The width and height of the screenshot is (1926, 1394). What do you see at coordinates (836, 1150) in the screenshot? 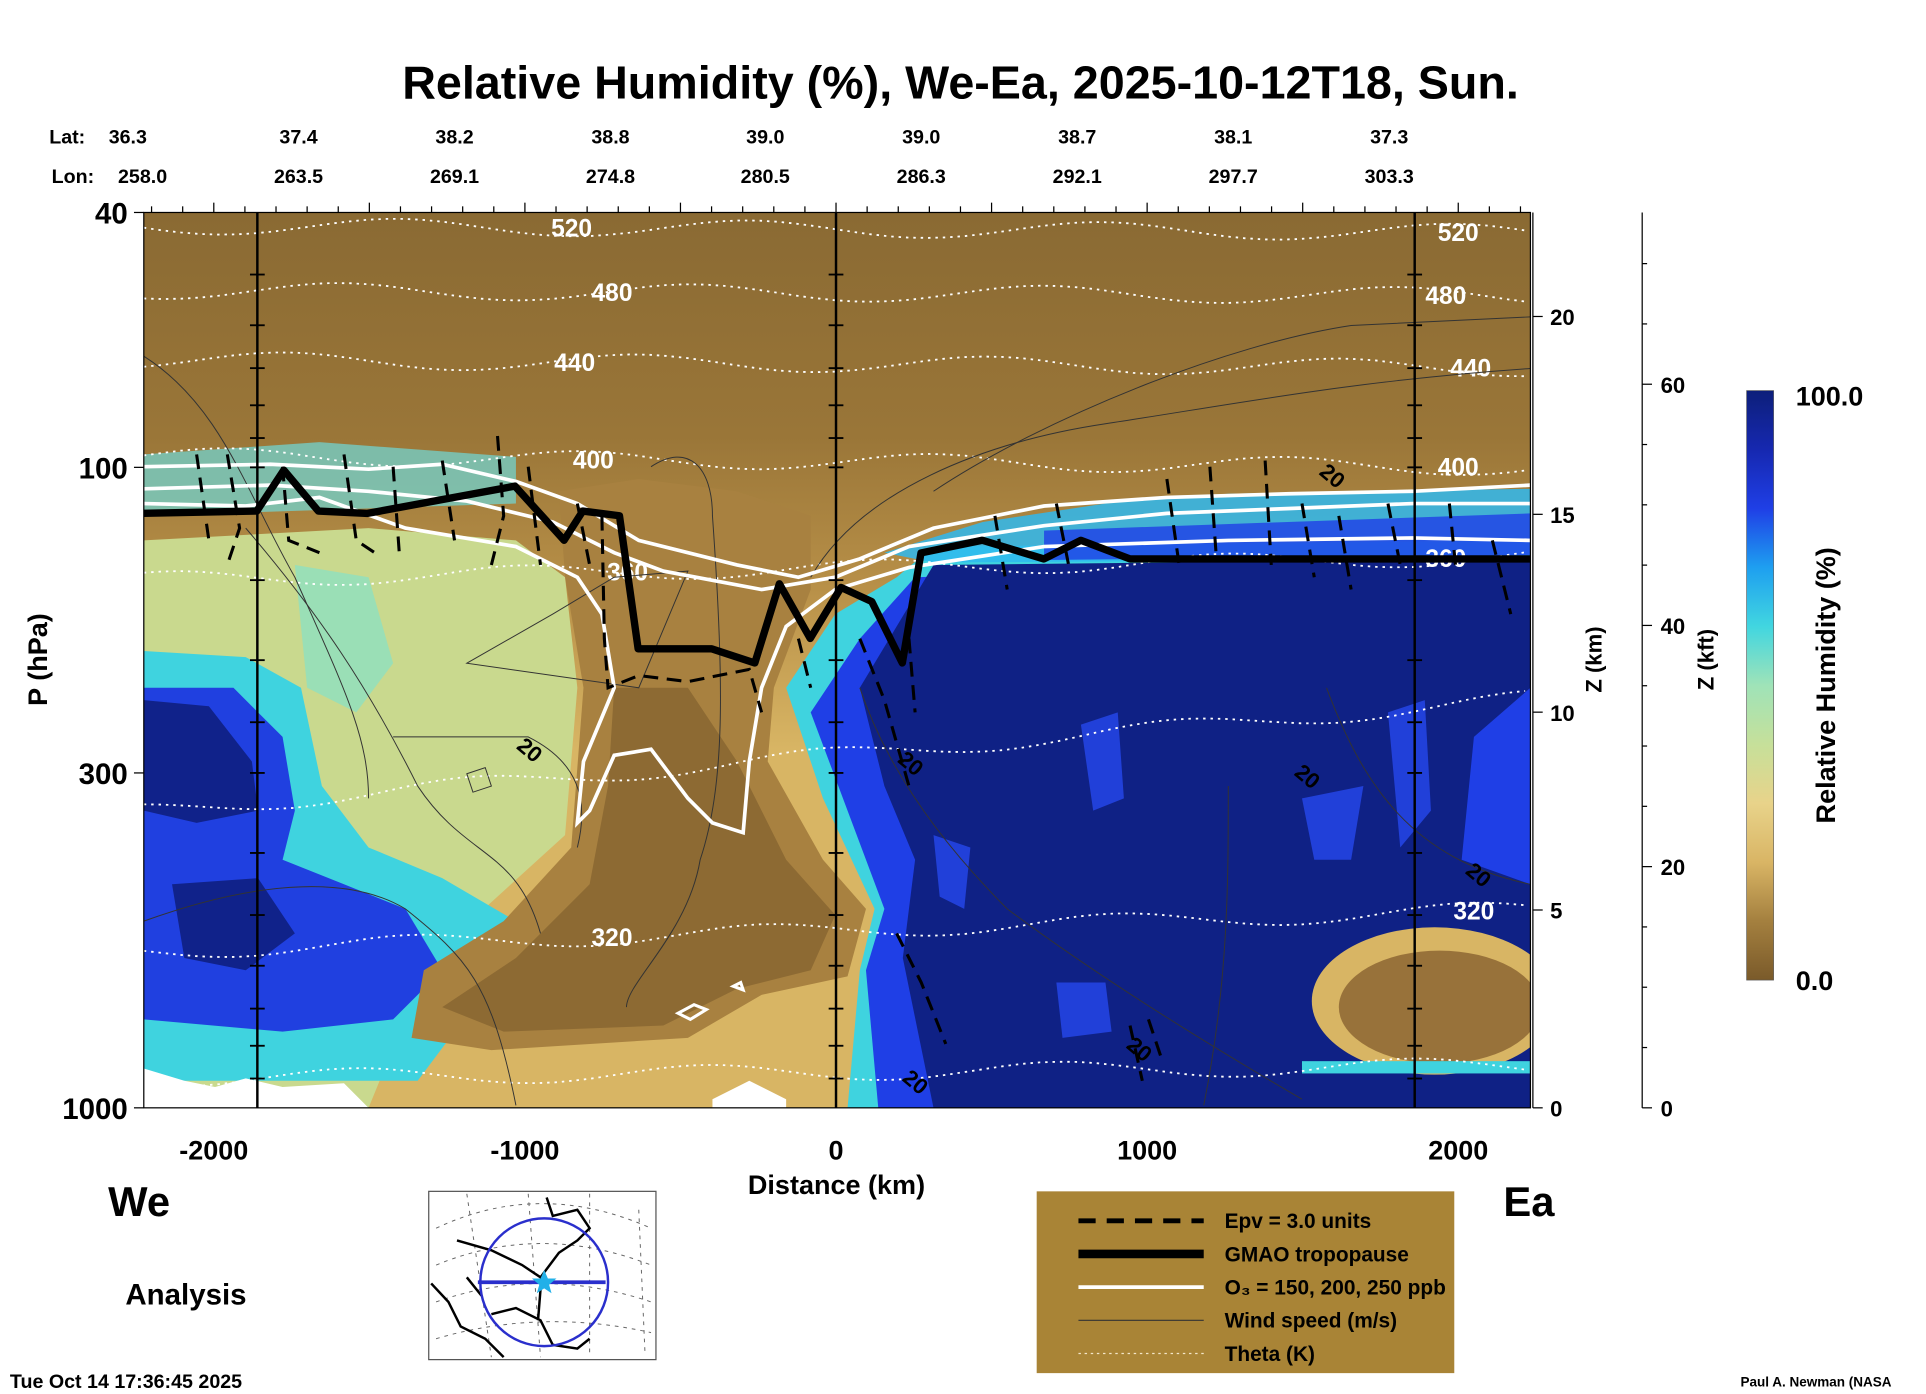
I see `x-tick-label: 0` at bounding box center [836, 1150].